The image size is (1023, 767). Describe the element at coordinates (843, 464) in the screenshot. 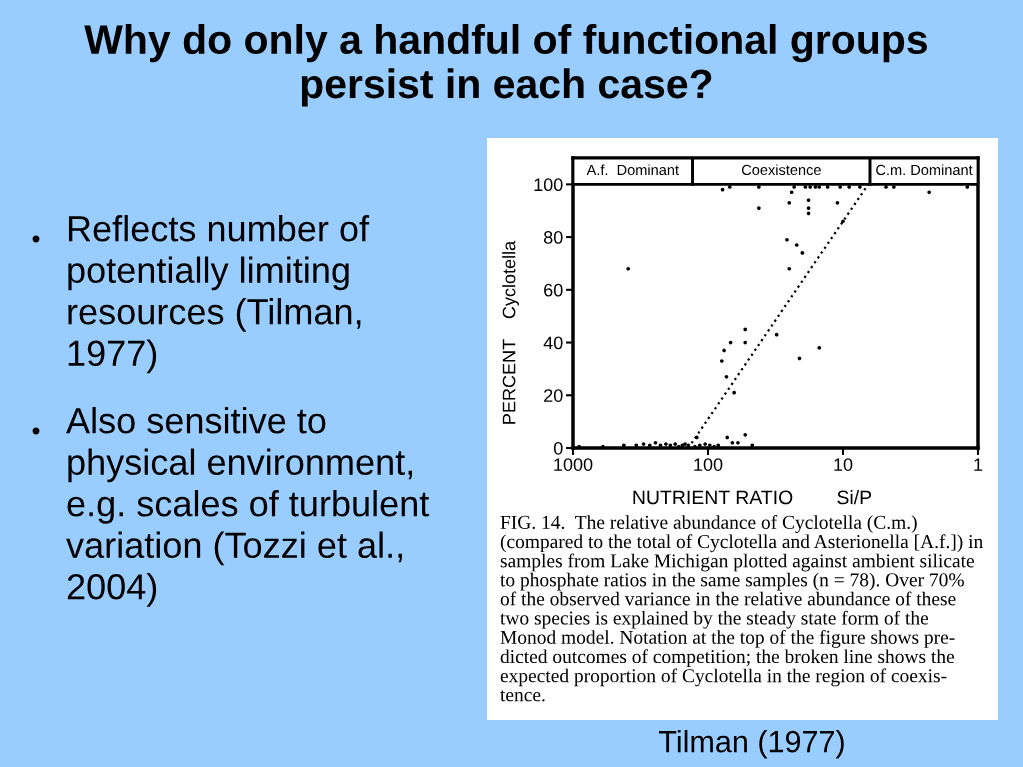

I see `x-tick-label: 10` at that location.